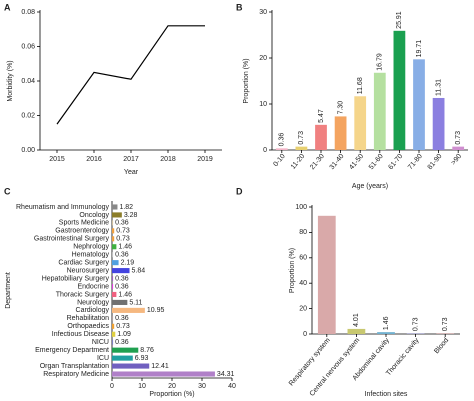 This screenshot has height=401, width=474. Describe the element at coordinates (88, 326) in the screenshot. I see `y-tick-label: Orthopaedics` at that location.